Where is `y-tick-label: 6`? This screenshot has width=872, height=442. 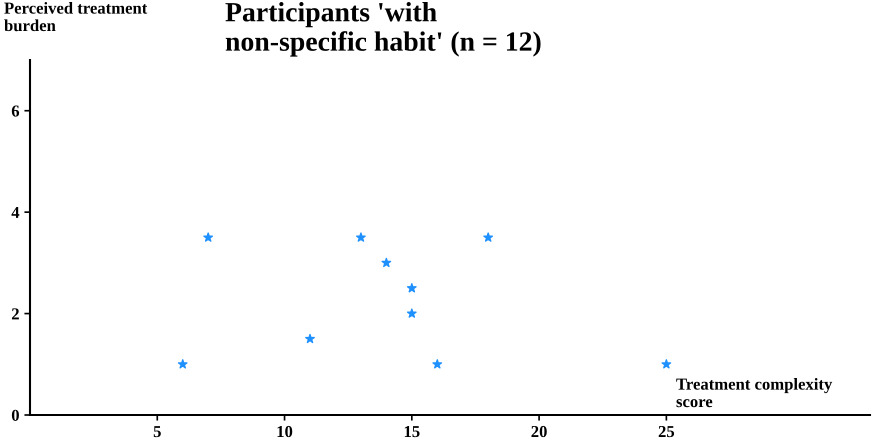
y-tick-label: 6 is located at coordinates (16, 111).